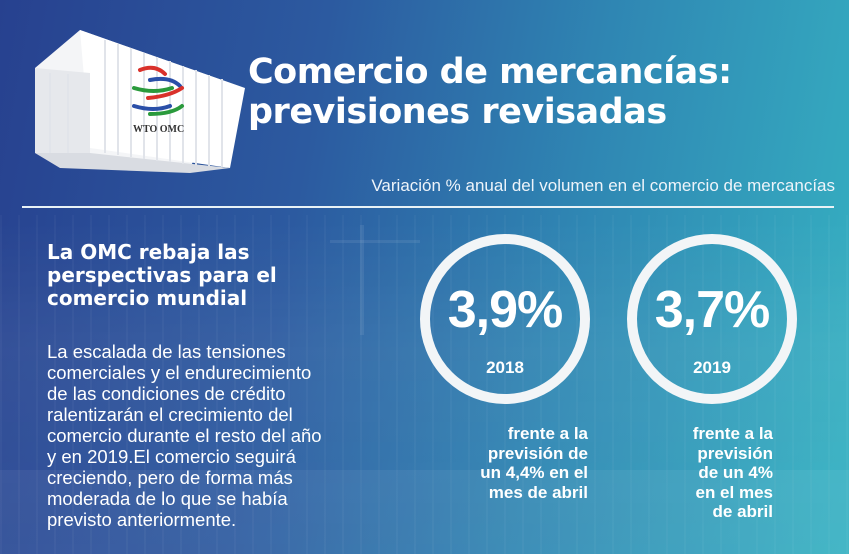 This screenshot has width=849, height=554. Describe the element at coordinates (179, 372) in the screenshot. I see `body-line: comerciales y el endurecimiento` at that location.